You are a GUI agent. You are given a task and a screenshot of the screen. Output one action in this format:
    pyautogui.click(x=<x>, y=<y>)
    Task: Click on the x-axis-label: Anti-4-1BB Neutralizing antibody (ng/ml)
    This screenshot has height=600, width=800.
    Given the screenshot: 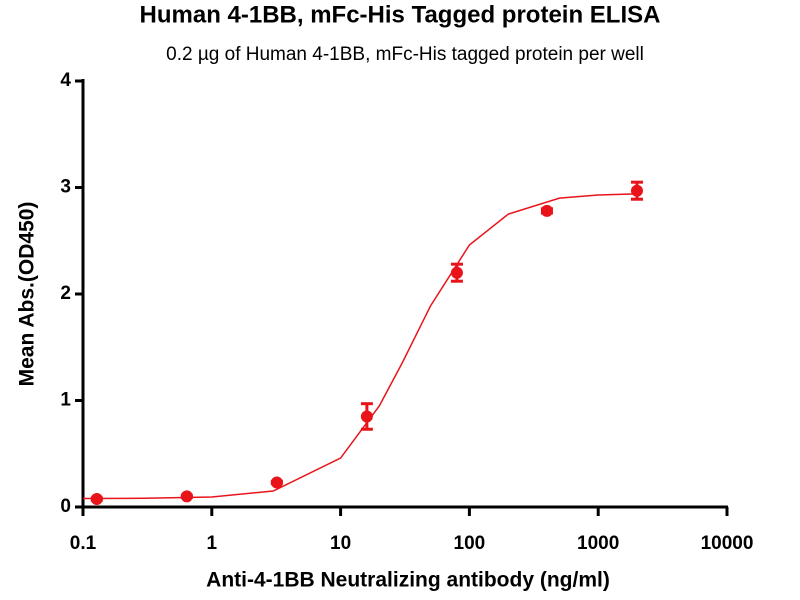 What is the action you would take?
    pyautogui.click(x=408, y=580)
    